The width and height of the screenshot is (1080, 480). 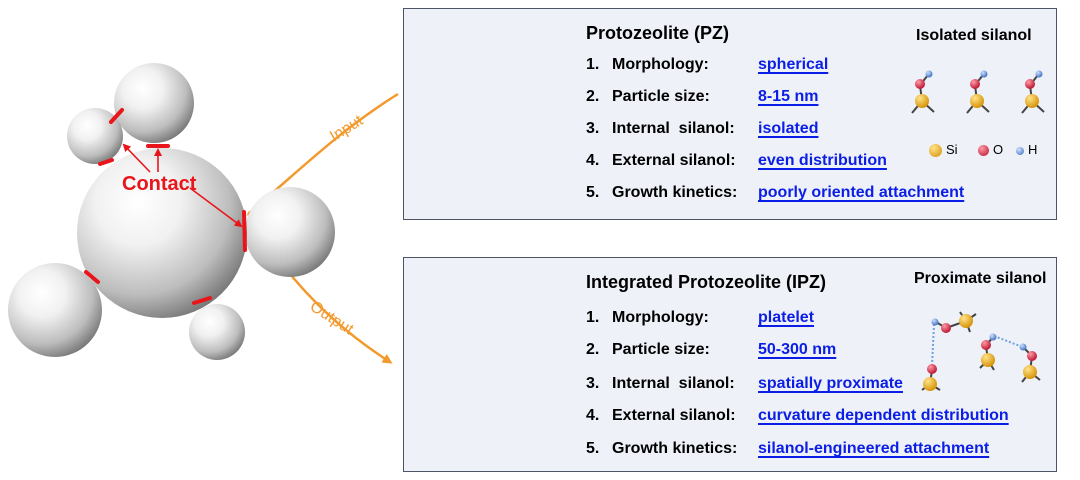 I want to click on property-value: platelet, so click(x=786, y=317).